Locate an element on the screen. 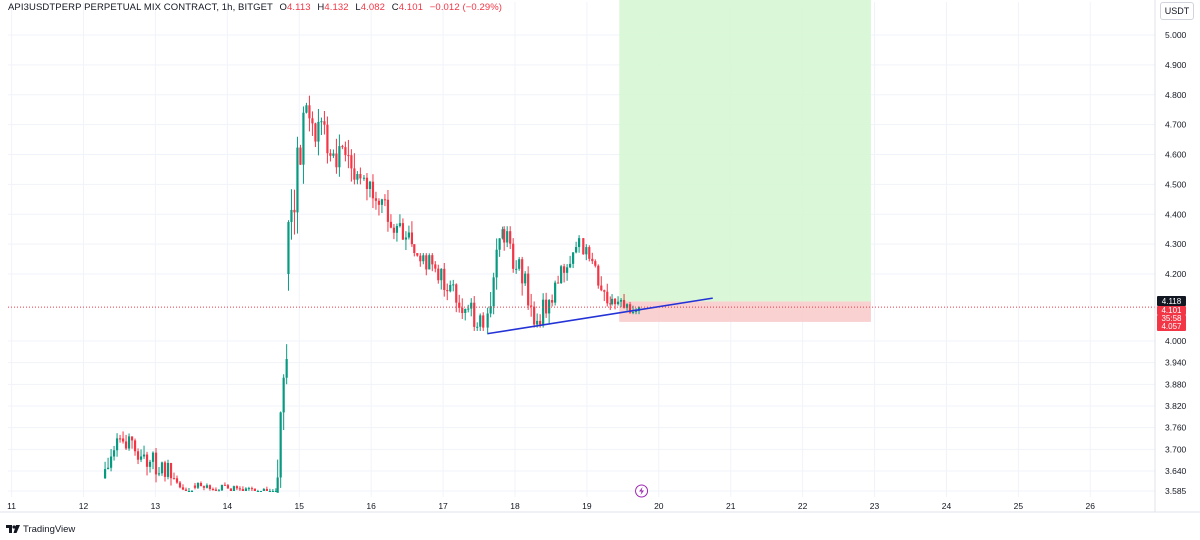 Image resolution: width=1200 pixels, height=540 pixels. close-value: 4.101 is located at coordinates (411, 7).